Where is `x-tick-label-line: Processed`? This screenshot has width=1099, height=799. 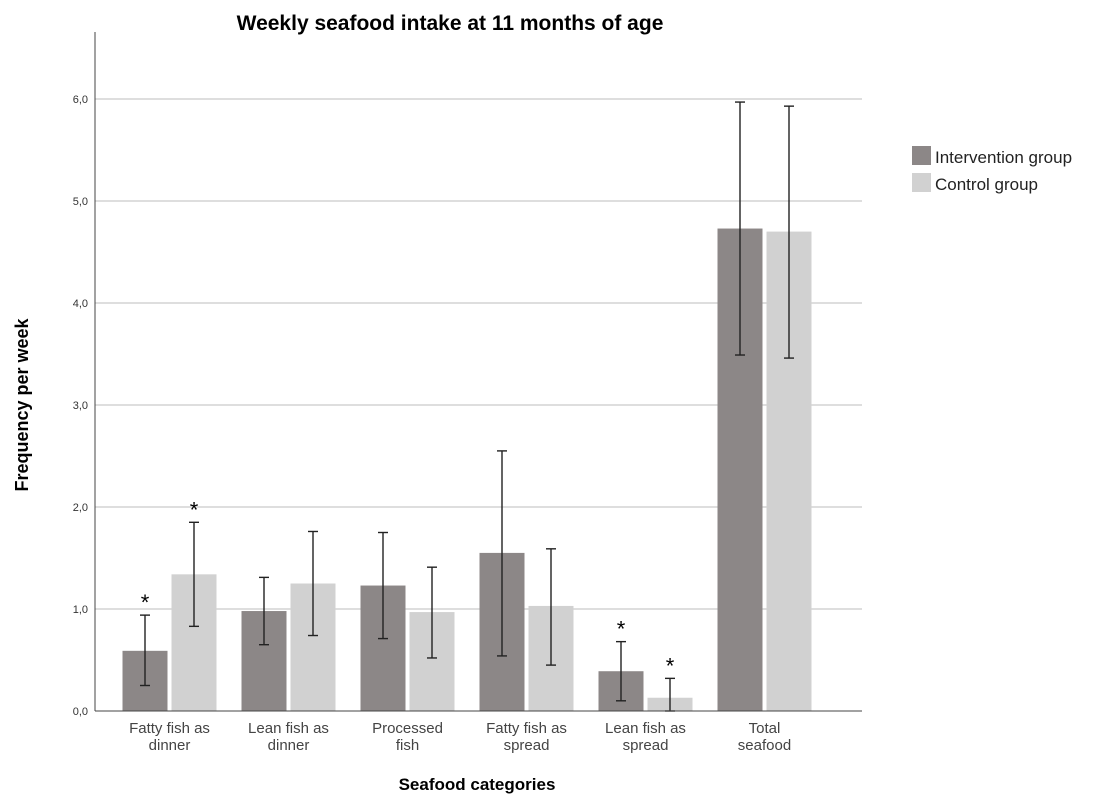 x-tick-label-line: Processed is located at coordinates (407, 728).